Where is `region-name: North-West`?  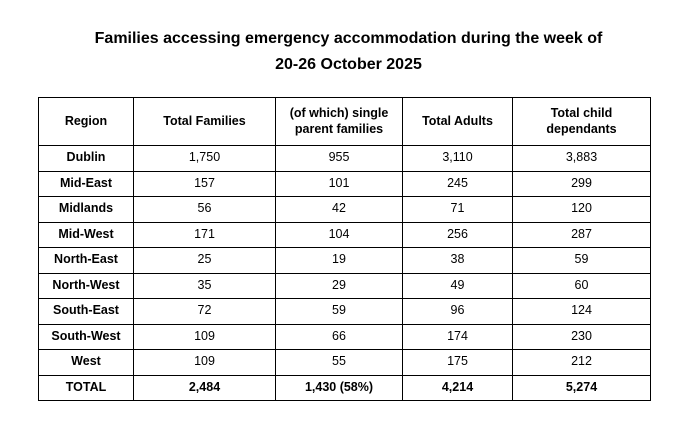 region-name: North-West is located at coordinates (86, 285).